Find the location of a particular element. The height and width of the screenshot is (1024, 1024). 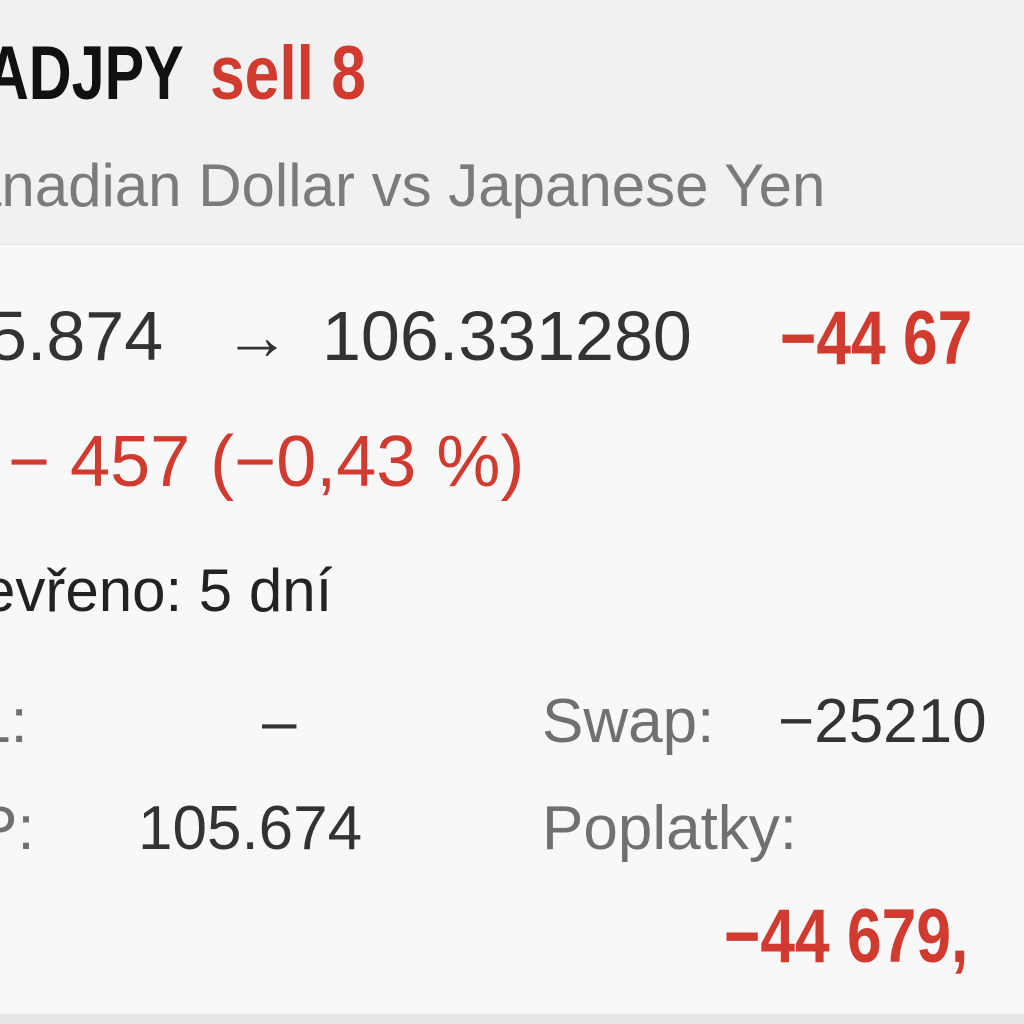

take-profit-value: 105.674 is located at coordinates (250, 828).